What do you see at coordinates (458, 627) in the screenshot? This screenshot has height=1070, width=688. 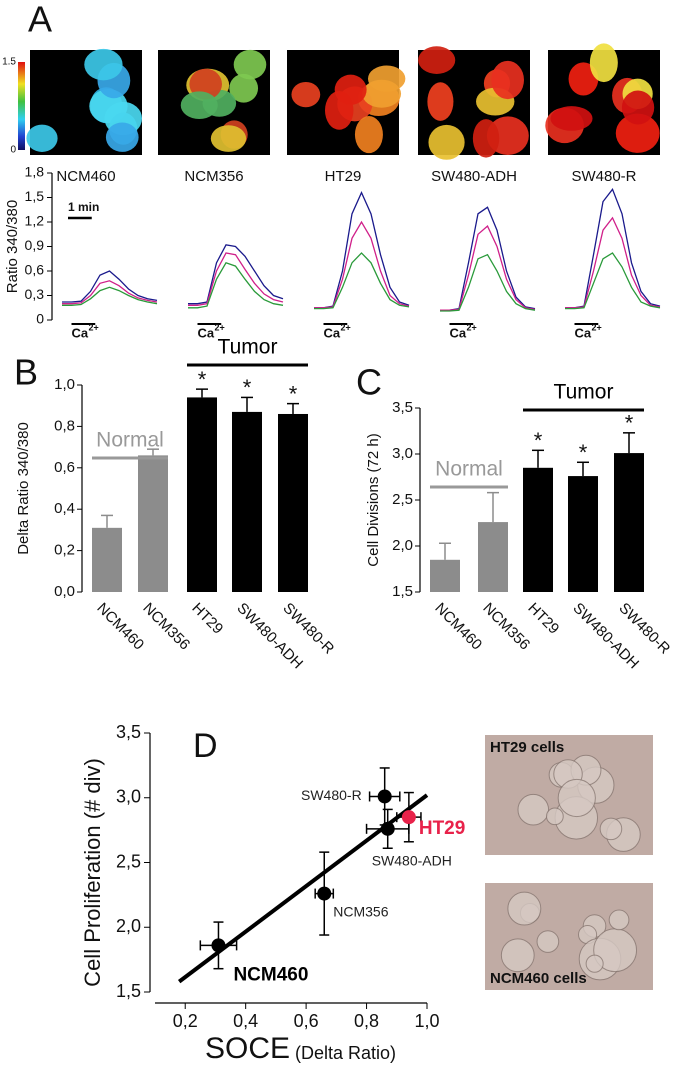 I see `x-tick-label: NCM460` at bounding box center [458, 627].